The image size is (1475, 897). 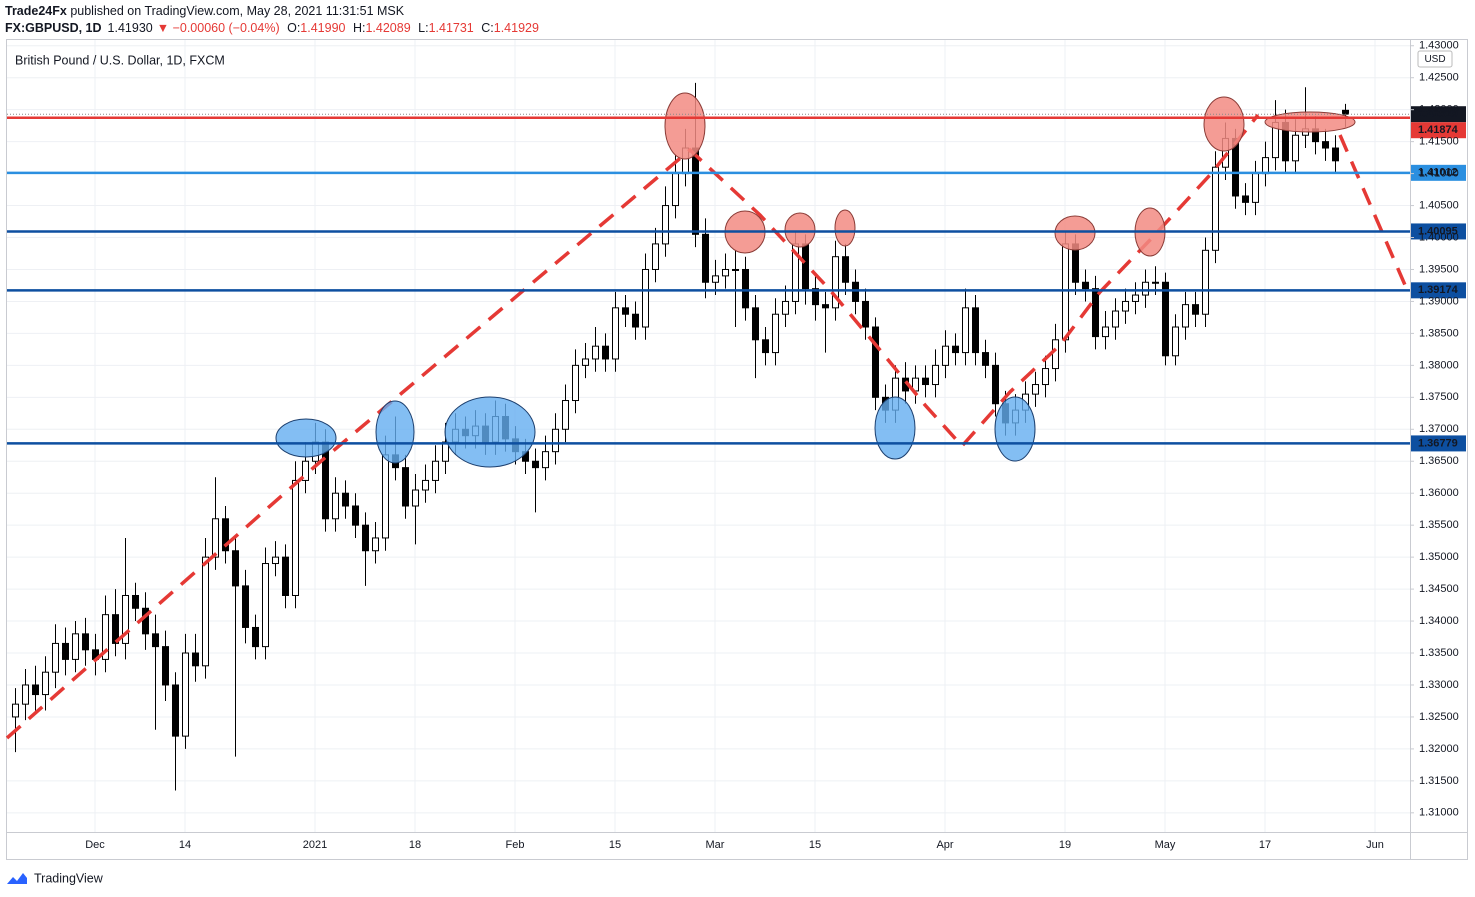 What do you see at coordinates (423, 28) in the screenshot?
I see `ohlc-key: L:` at bounding box center [423, 28].